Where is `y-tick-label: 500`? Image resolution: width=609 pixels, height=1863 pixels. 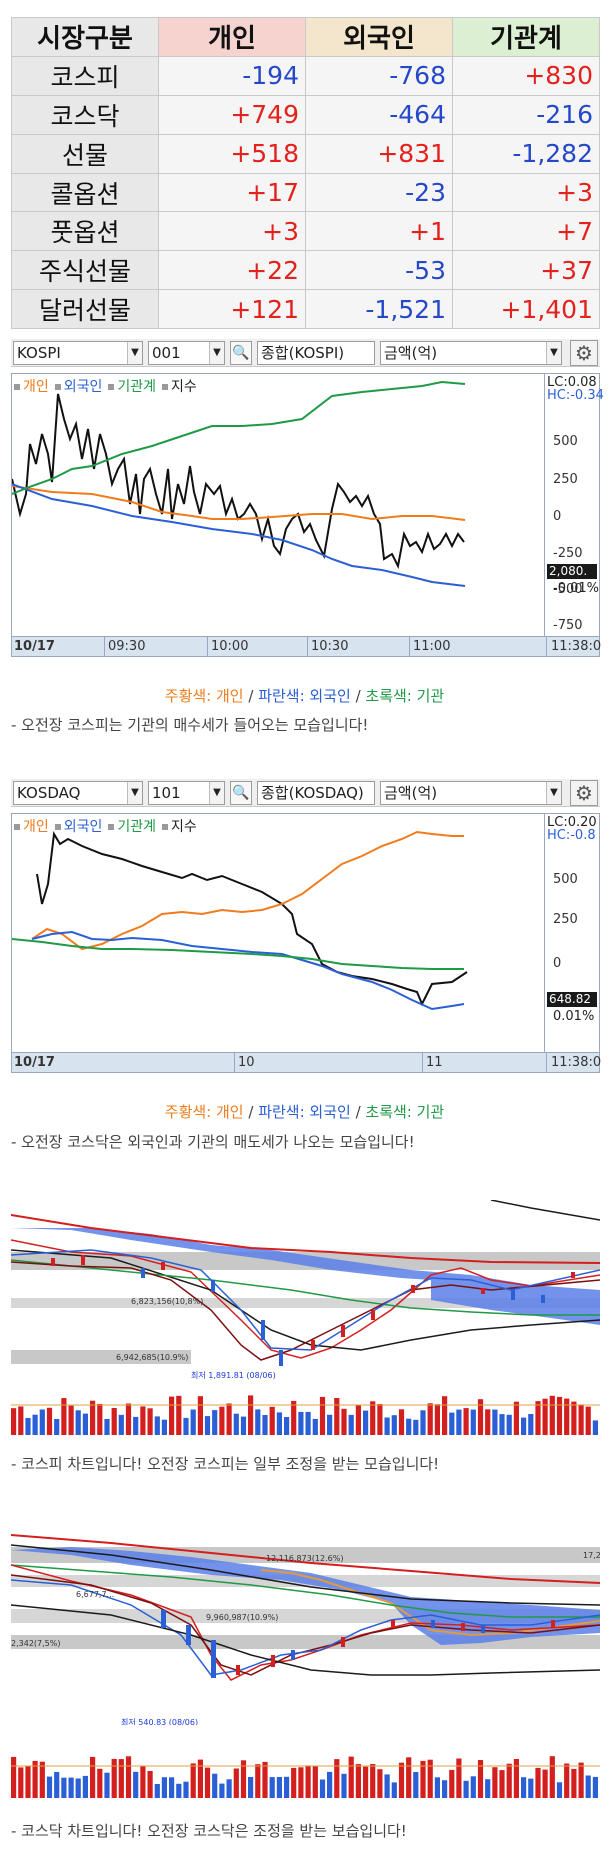 y-tick-label: 500 is located at coordinates (565, 879).